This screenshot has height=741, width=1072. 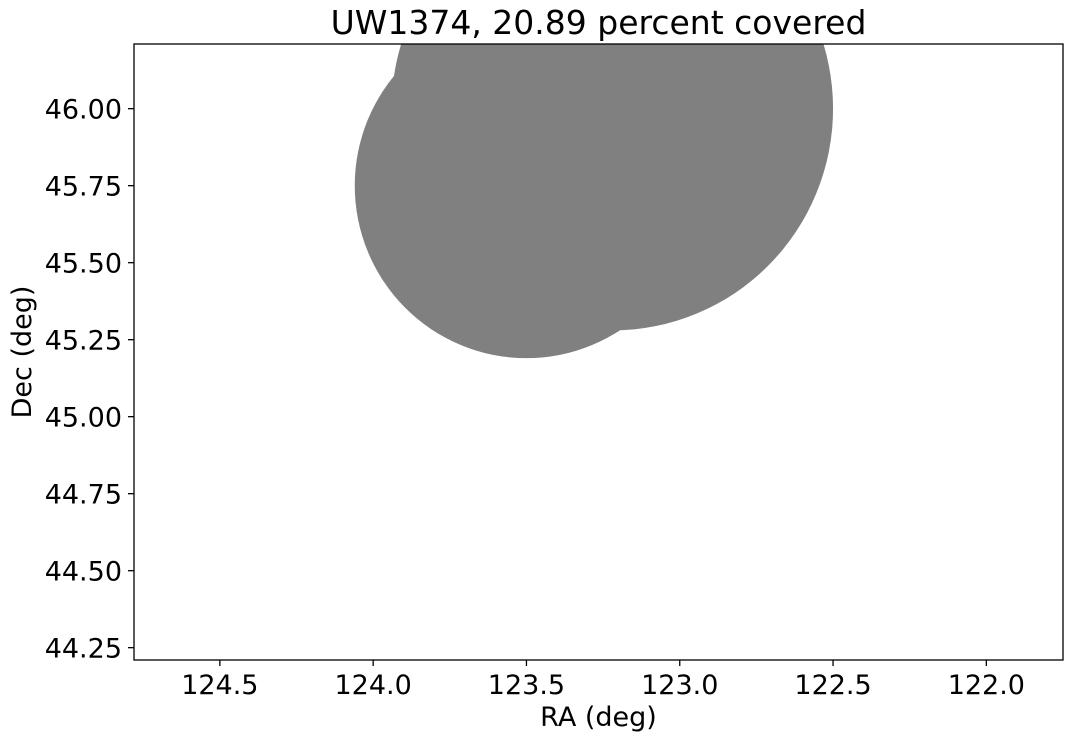 What do you see at coordinates (526, 685) in the screenshot?
I see `x-tick-label: 123.5` at bounding box center [526, 685].